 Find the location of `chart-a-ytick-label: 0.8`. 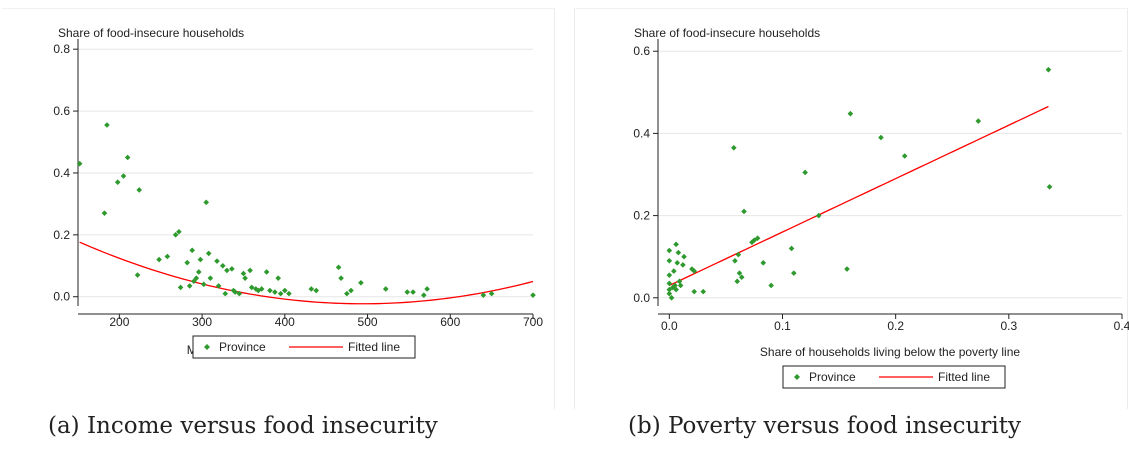

chart-a-ytick-label: 0.8 is located at coordinates (61, 49).